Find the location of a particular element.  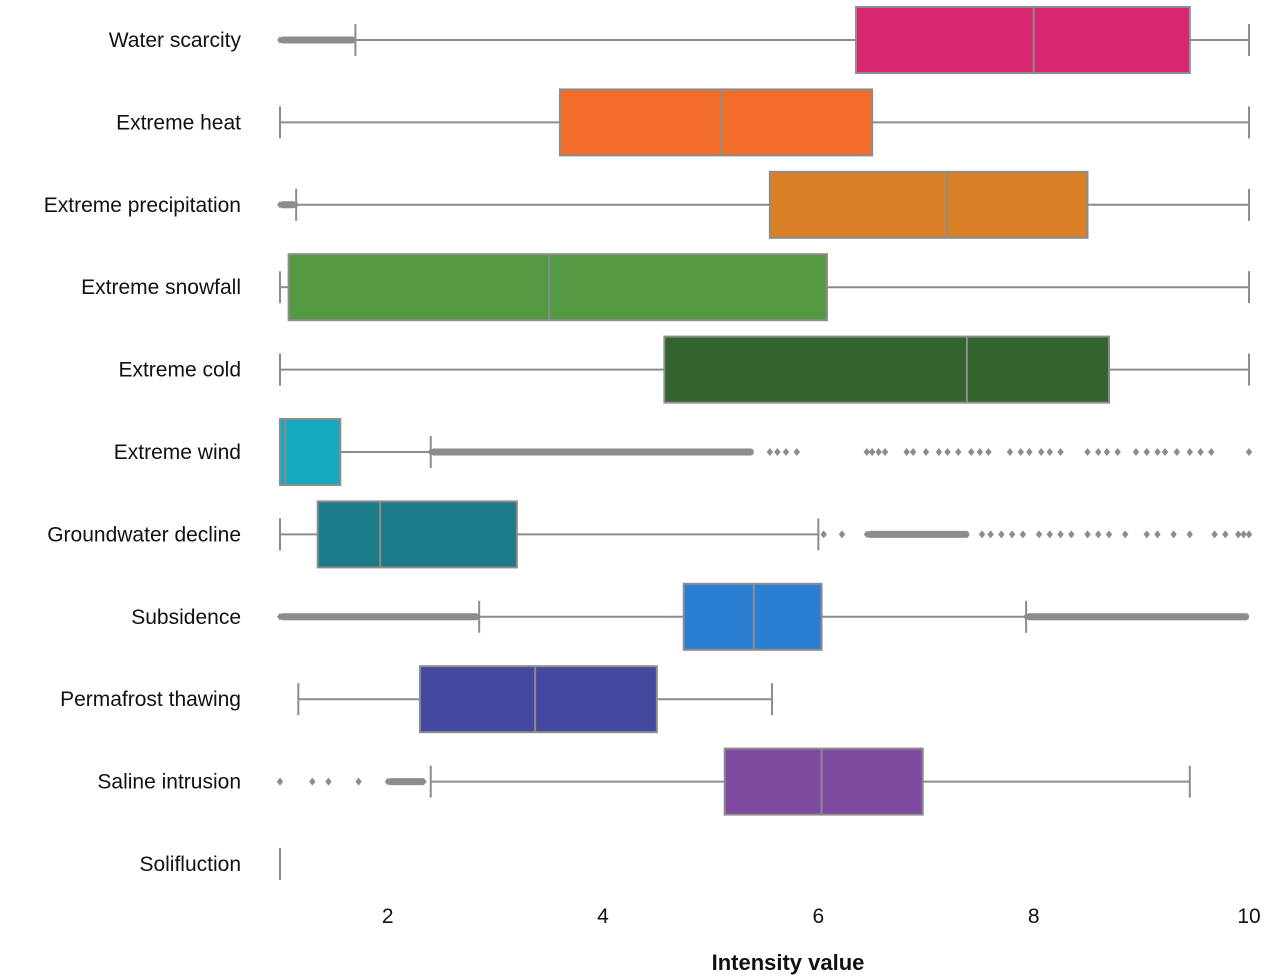

x-tick-label: 10 is located at coordinates (1248, 916).